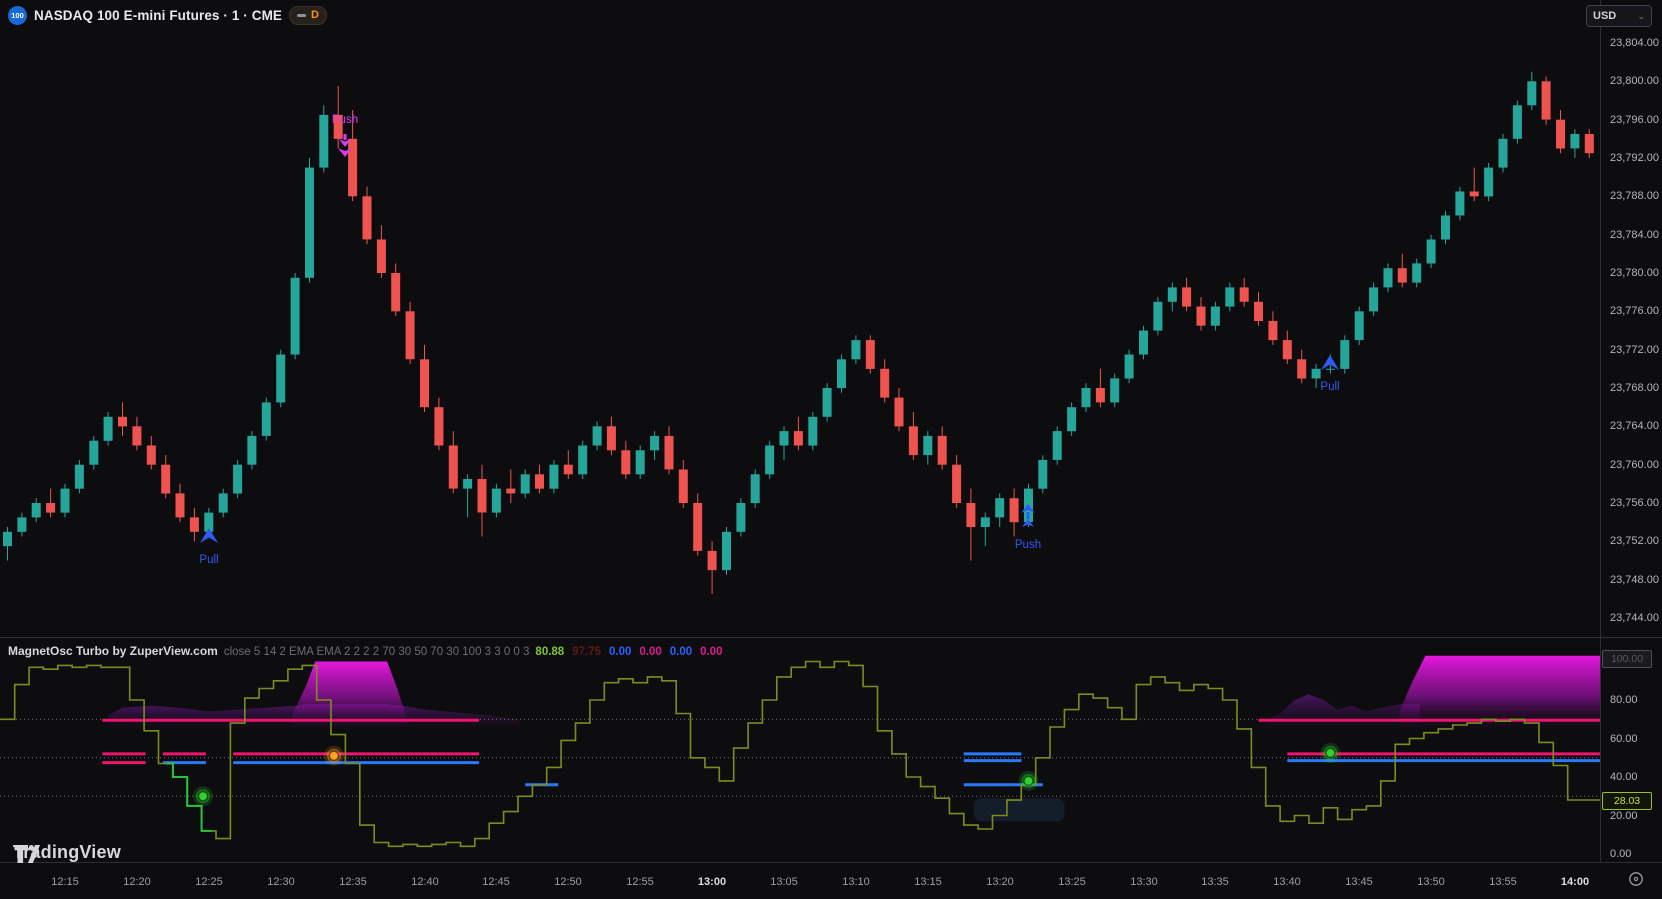 Image resolution: width=1662 pixels, height=899 pixels. What do you see at coordinates (209, 882) in the screenshot?
I see `time-axis-label: 12:25` at bounding box center [209, 882].